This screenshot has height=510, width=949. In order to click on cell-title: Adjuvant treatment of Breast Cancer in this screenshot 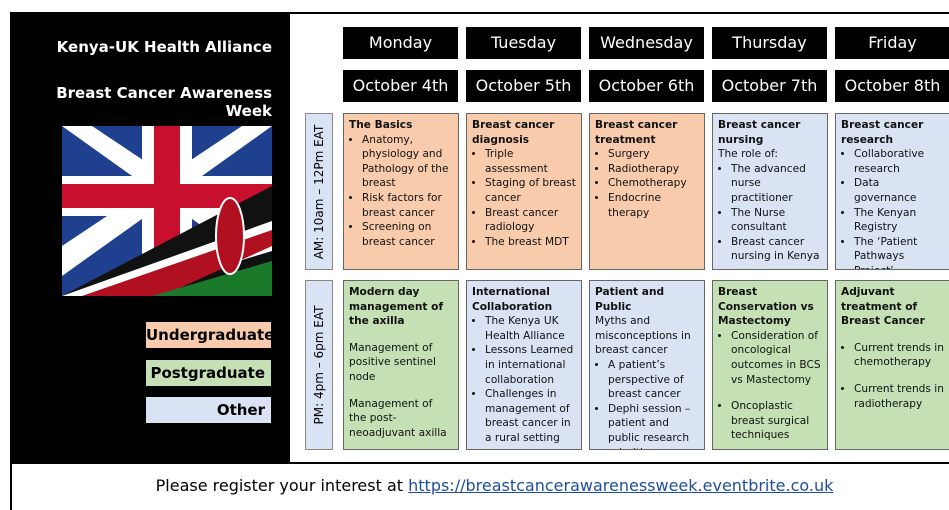, I will do `click(883, 307)`.